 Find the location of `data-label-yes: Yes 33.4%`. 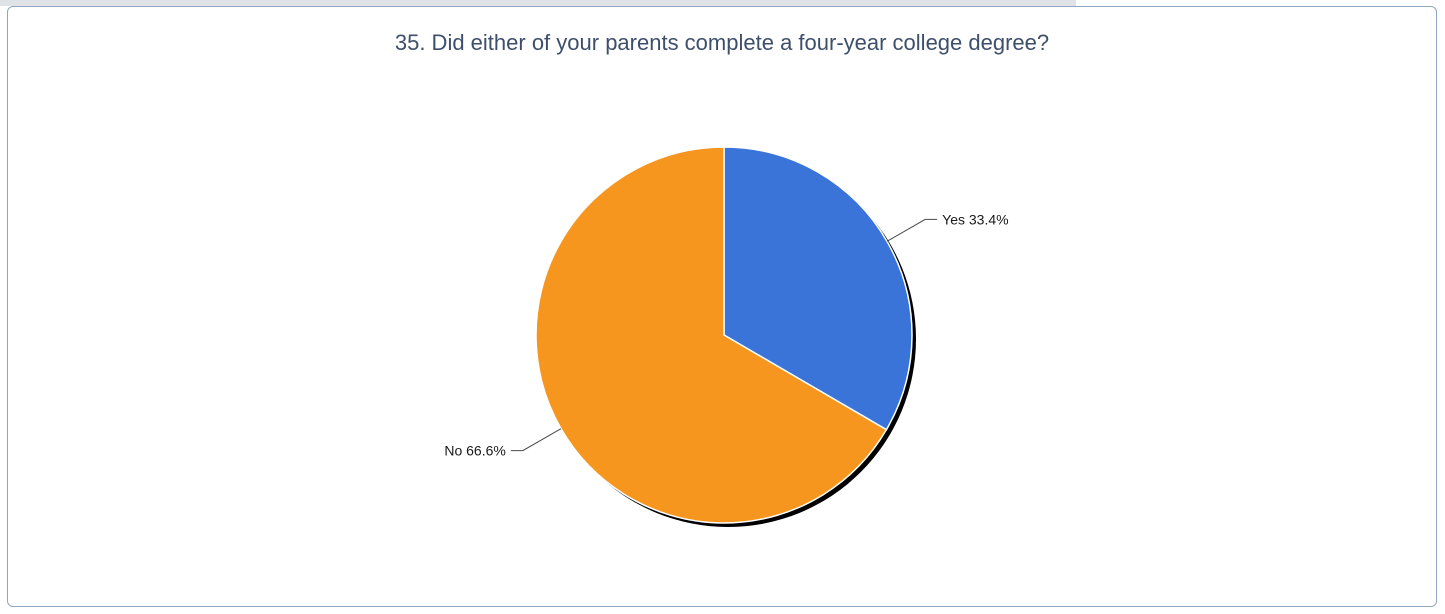

data-label-yes: Yes 33.4% is located at coordinates (975, 219).